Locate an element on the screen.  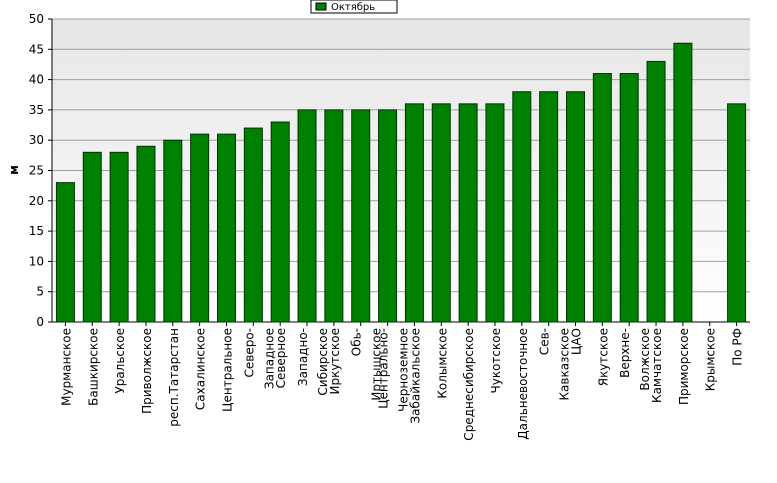
x-tick-label: Якутское is located at coordinates (603, 357).